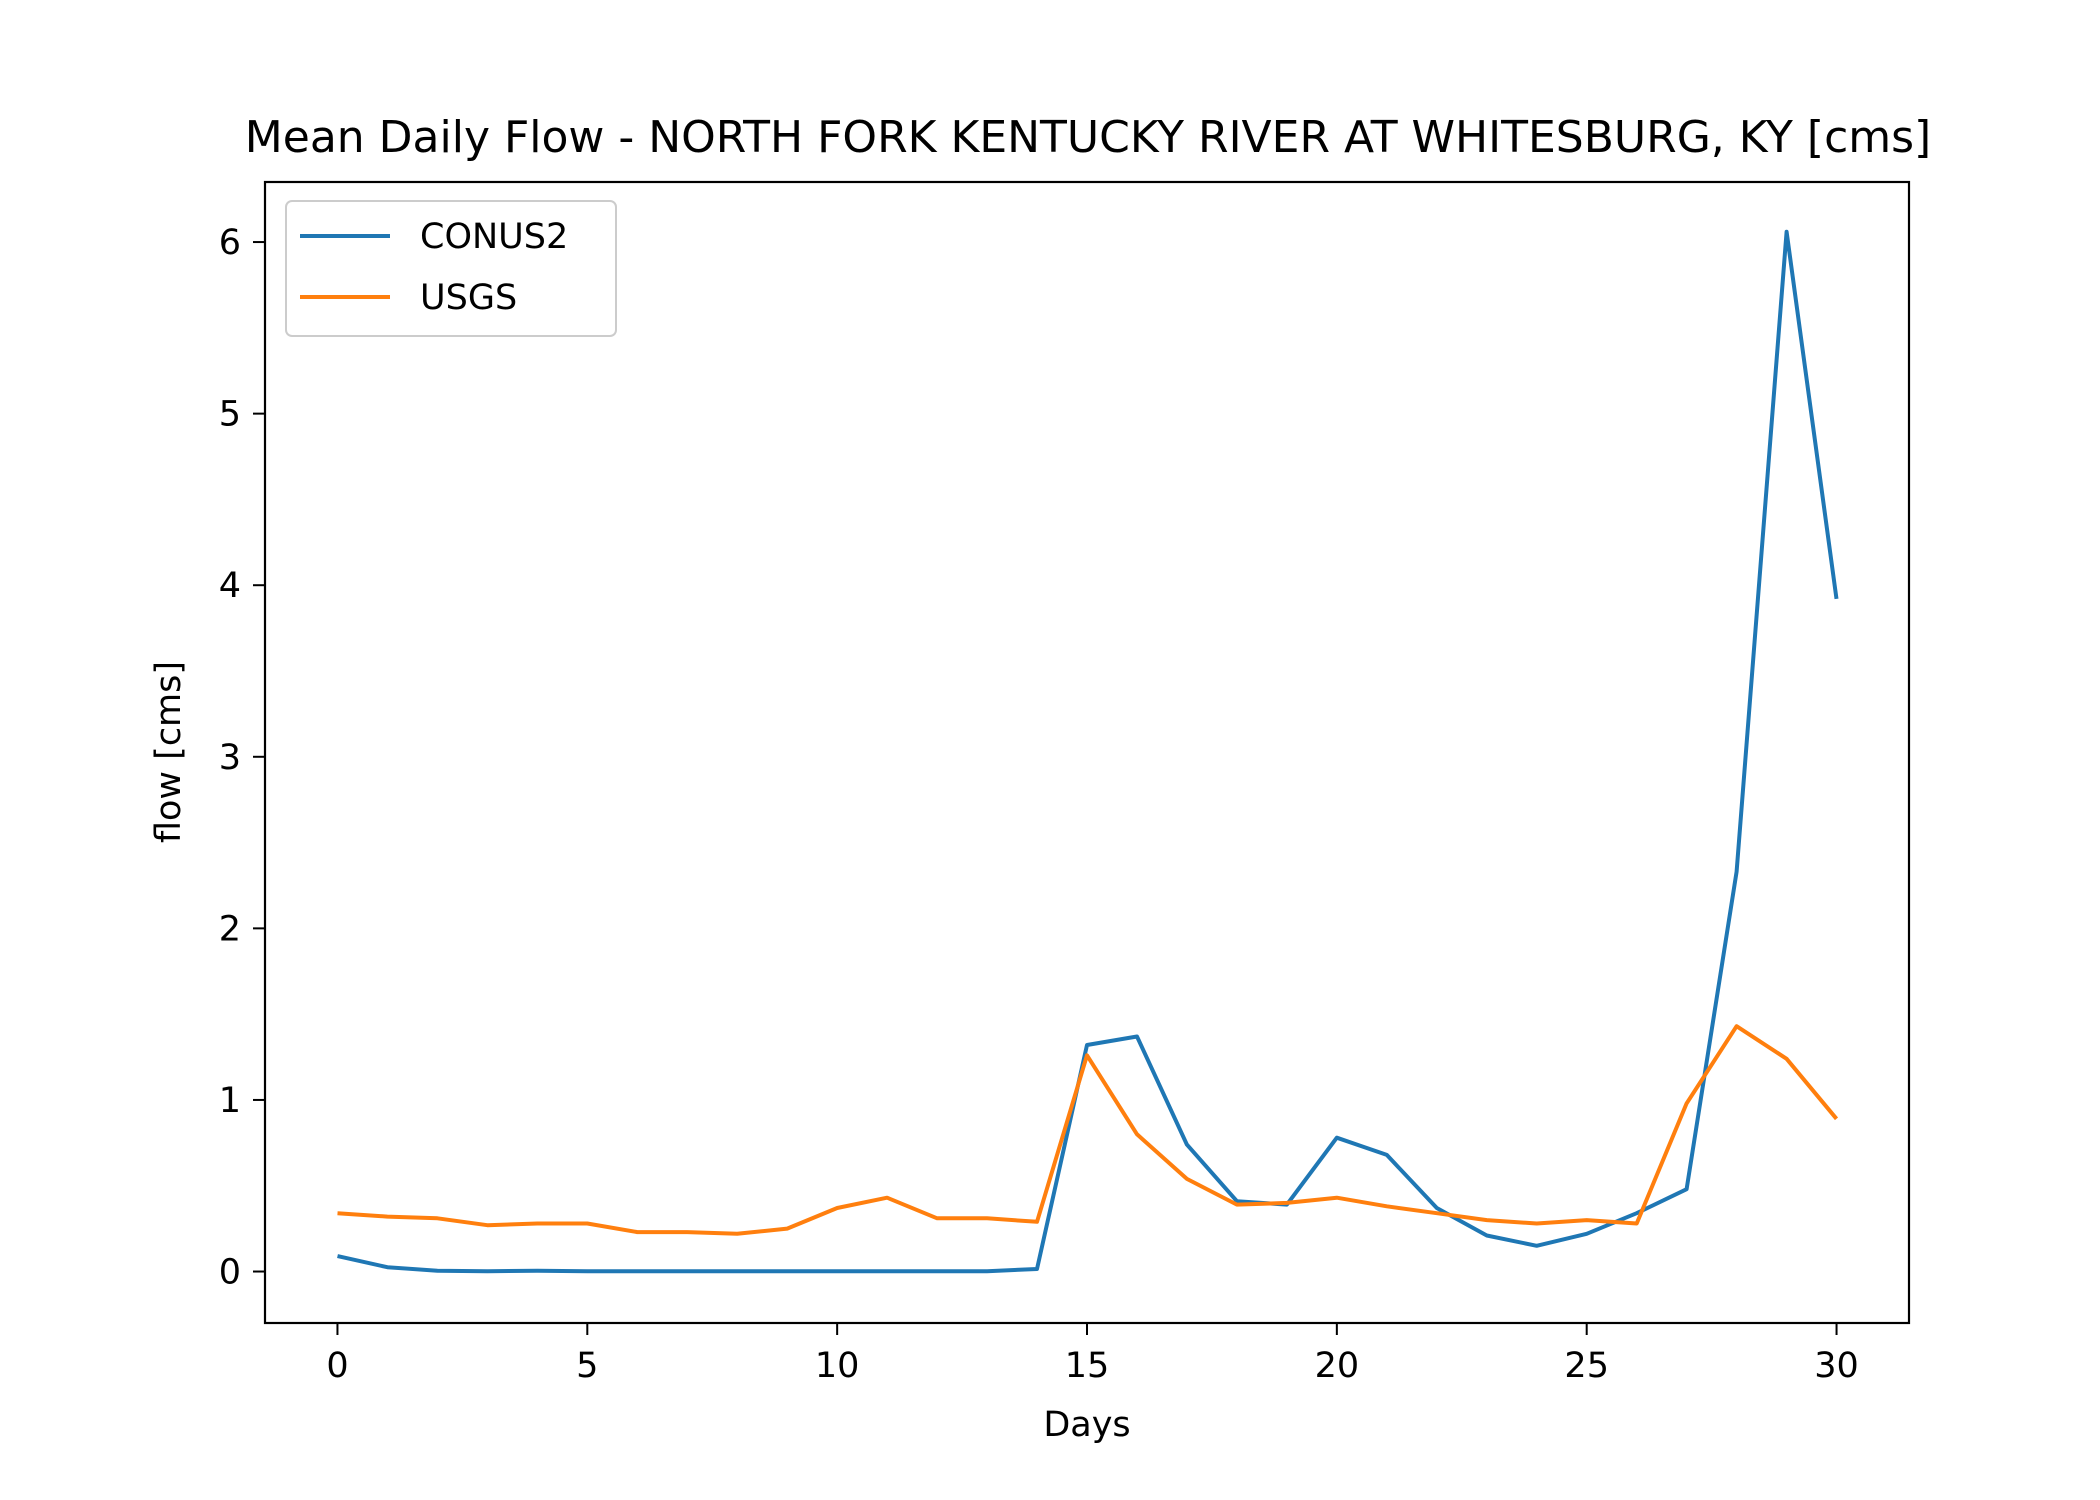  What do you see at coordinates (242, 758) in the screenshot?
I see `y-axis-ticks: 0 1 2 3 4 5 6` at bounding box center [242, 758].